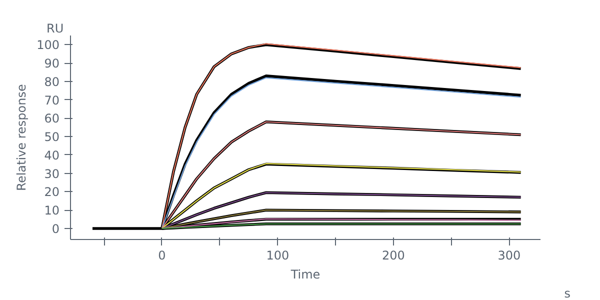  What do you see at coordinates (305, 275) in the screenshot?
I see `x-axis-title: Time` at bounding box center [305, 275].